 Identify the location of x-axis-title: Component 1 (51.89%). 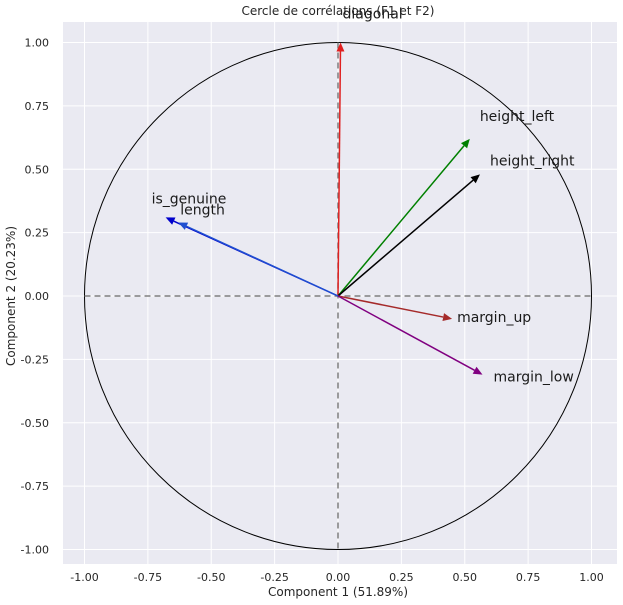
(338, 592).